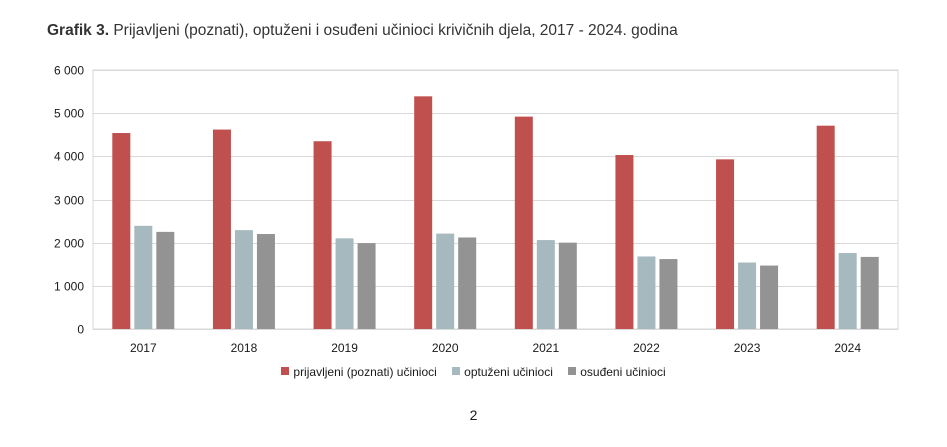 Image resolution: width=947 pixels, height=447 pixels. I want to click on legend-swatch-reported, so click(285, 371).